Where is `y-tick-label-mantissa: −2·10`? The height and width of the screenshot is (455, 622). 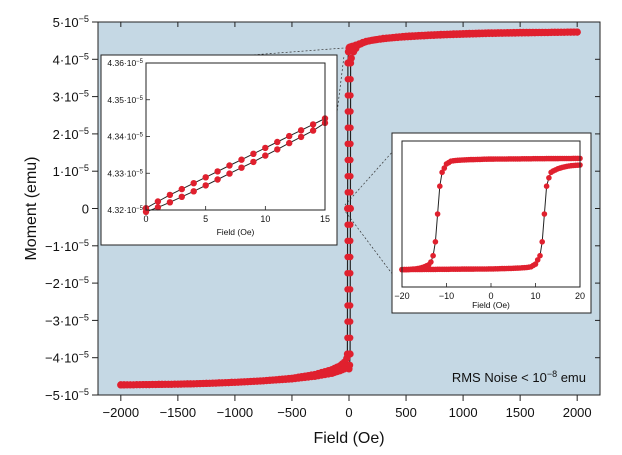
y-tick-label-mantissa: −2·10 is located at coordinates (62, 283).